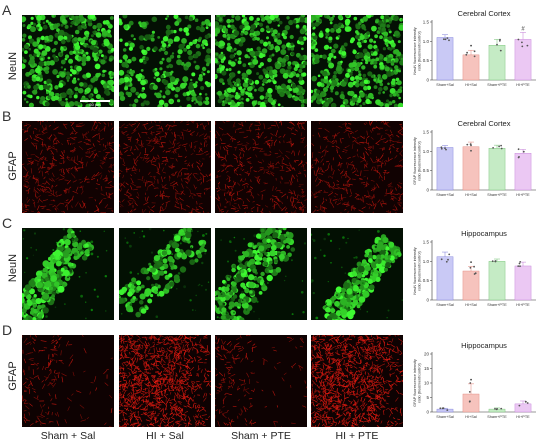 The width and height of the screenshot is (550, 446). Describe the element at coordinates (7, 330) in the screenshot. I see `panel-letter-d: D` at that location.